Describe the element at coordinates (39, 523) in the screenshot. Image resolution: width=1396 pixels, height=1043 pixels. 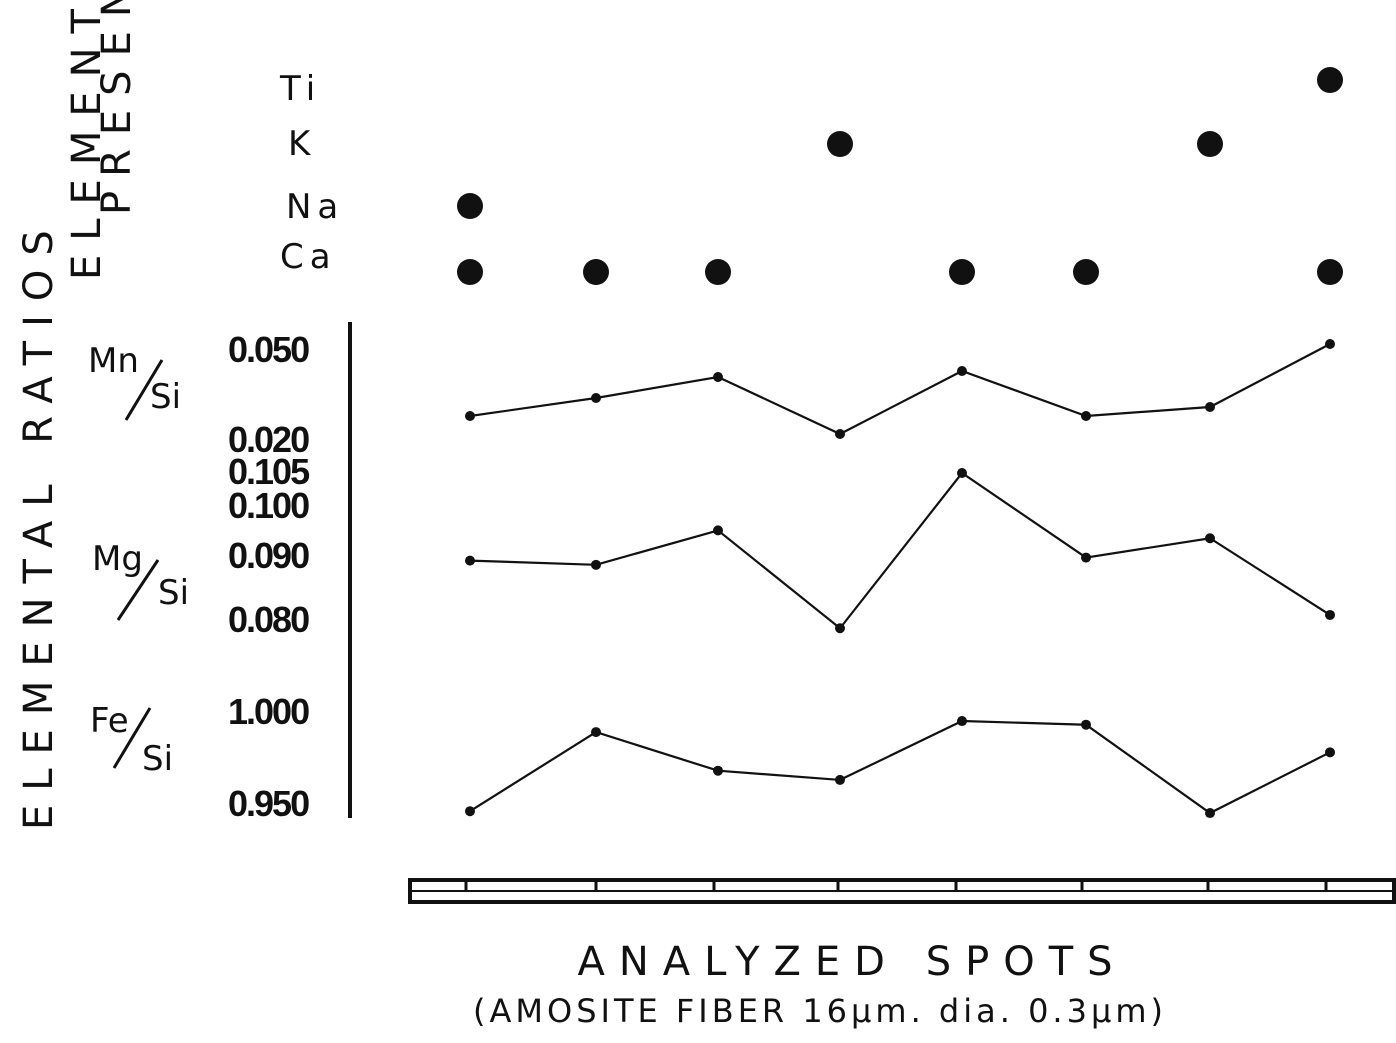
I see `y-axis-title: ELEMENTAL RATIOS` at that location.